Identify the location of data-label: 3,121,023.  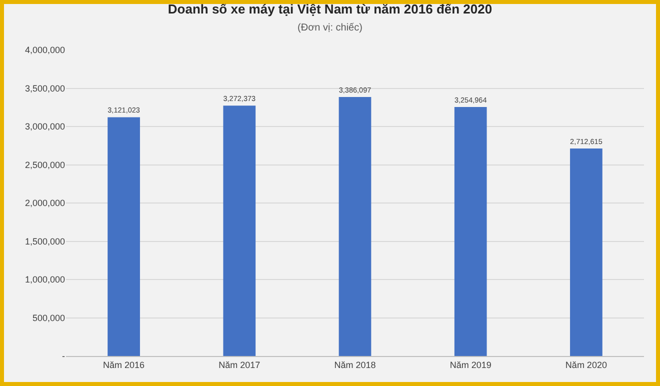
(124, 110).